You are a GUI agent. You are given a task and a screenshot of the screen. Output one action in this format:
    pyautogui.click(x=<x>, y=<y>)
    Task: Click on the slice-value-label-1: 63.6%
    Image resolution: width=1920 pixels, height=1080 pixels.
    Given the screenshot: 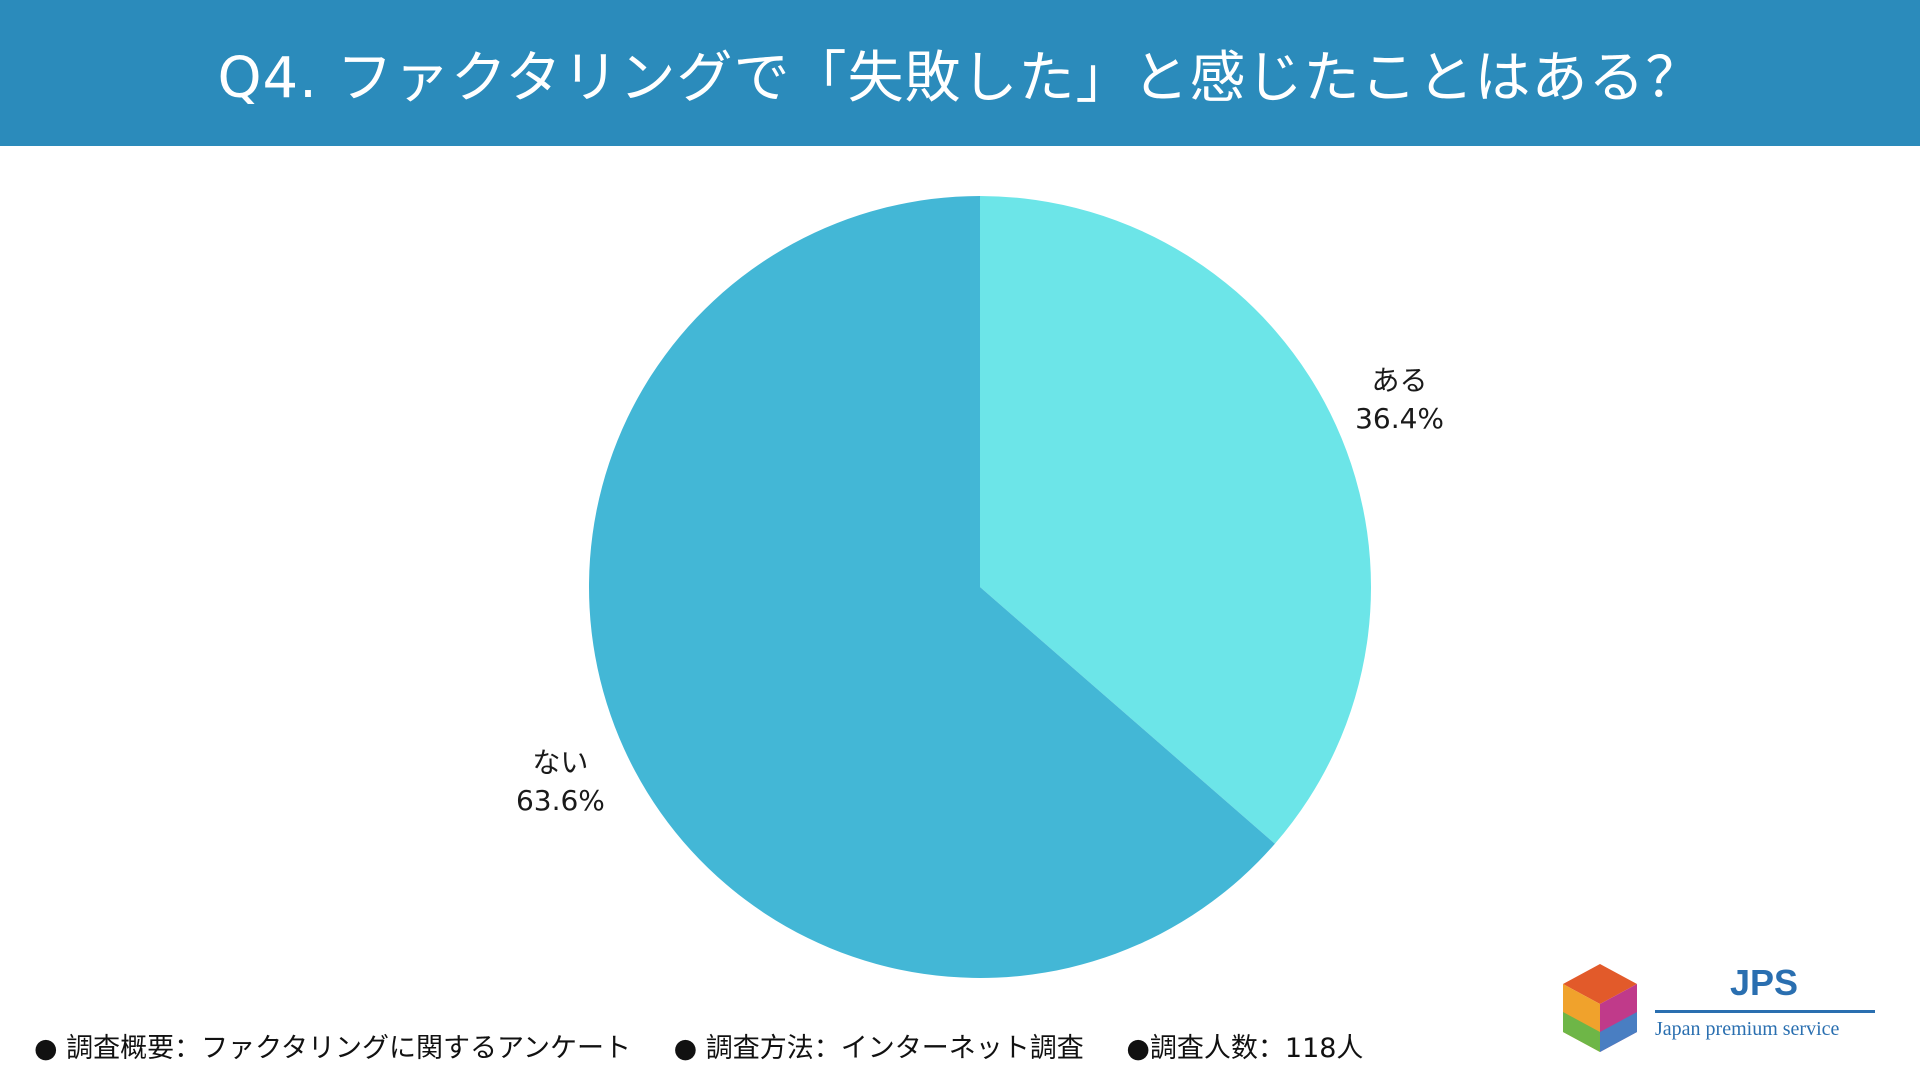 What is the action you would take?
    pyautogui.click(x=560, y=800)
    